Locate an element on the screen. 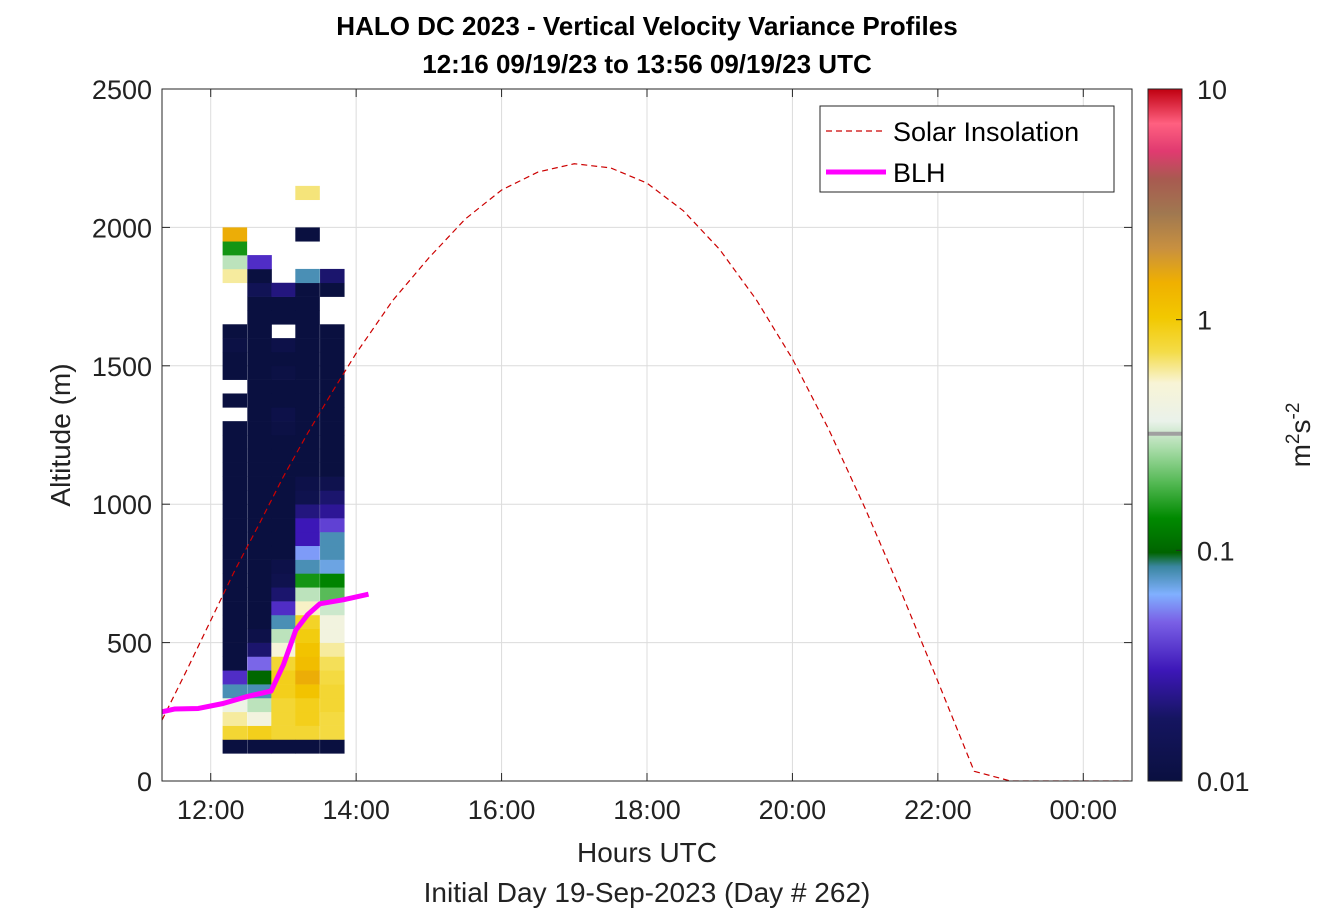 The height and width of the screenshot is (911, 1343). legend-box is located at coordinates (967, 149).